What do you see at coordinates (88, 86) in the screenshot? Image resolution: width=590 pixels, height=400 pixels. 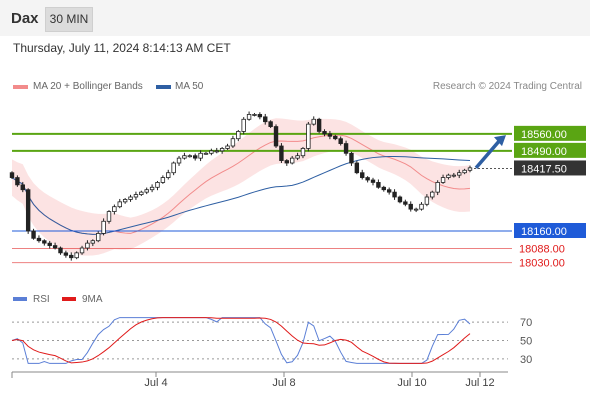 I see `ma20-legend-label: MA 20 + Bollinger Bands` at bounding box center [88, 86].